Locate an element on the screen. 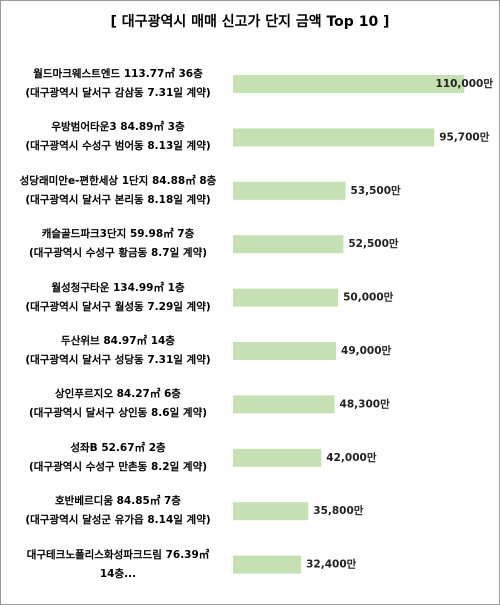 The height and width of the screenshot is (605, 500). category-label: 두산위브 84.97㎡ 14층 (대구광역시 달서구 성당동 7.31일 계약) is located at coordinates (118, 350).